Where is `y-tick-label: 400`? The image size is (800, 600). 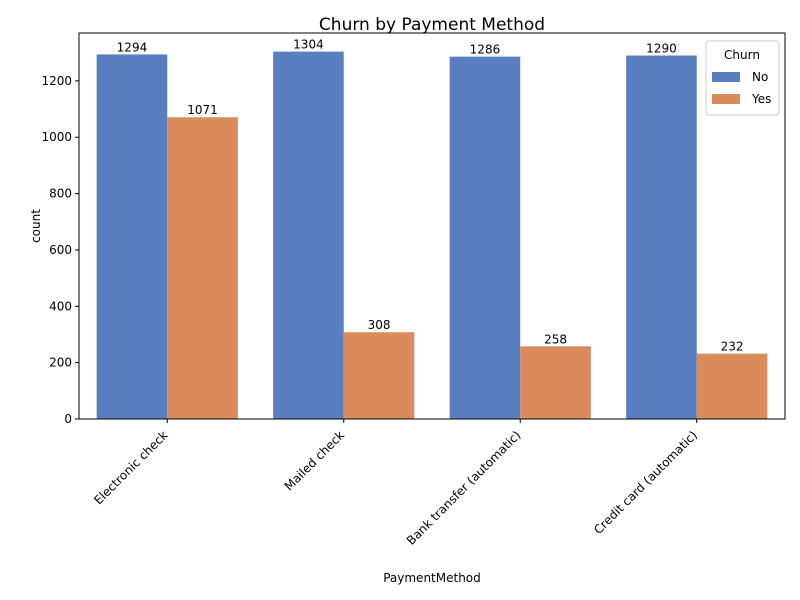
y-tick-label: 400 is located at coordinates (60, 306).